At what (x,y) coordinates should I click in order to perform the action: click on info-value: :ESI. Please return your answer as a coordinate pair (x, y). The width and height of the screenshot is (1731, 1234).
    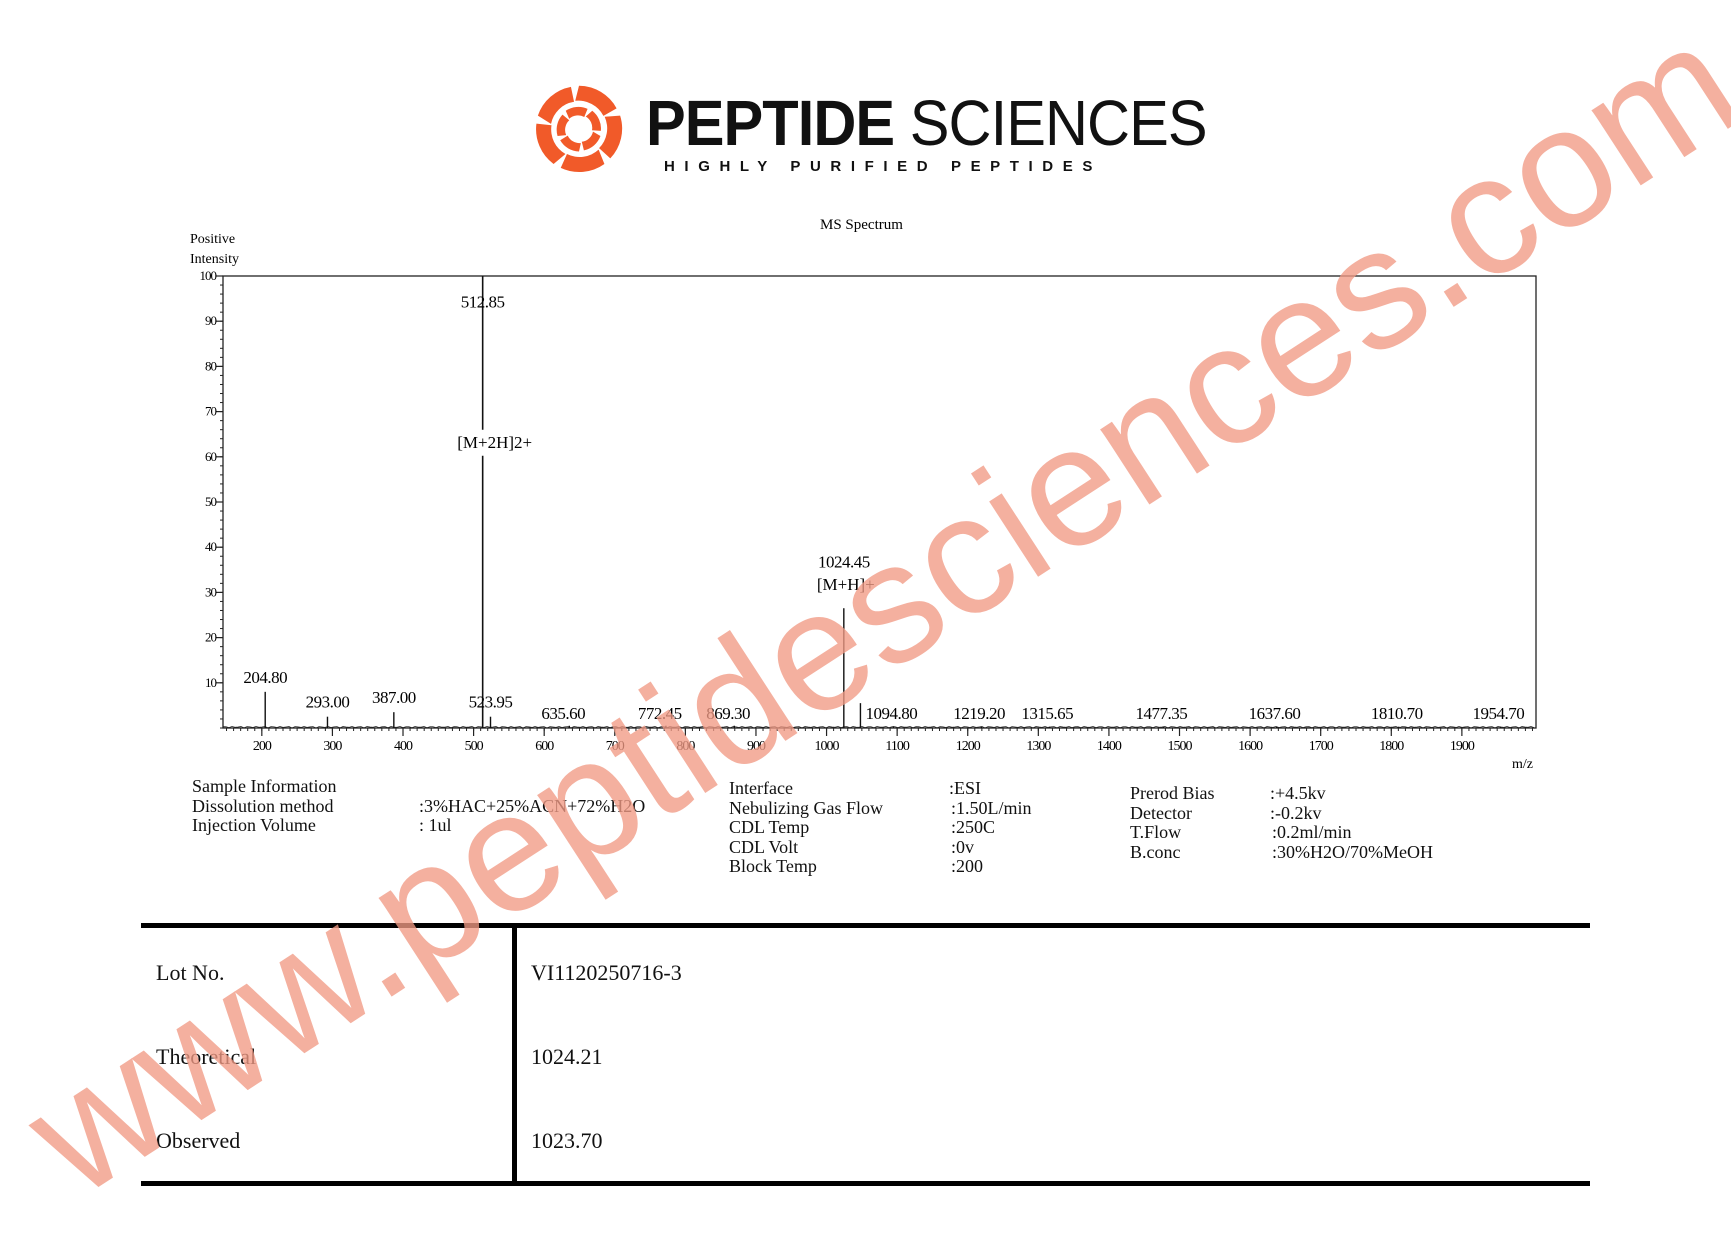
    Looking at the image, I should click on (965, 788).